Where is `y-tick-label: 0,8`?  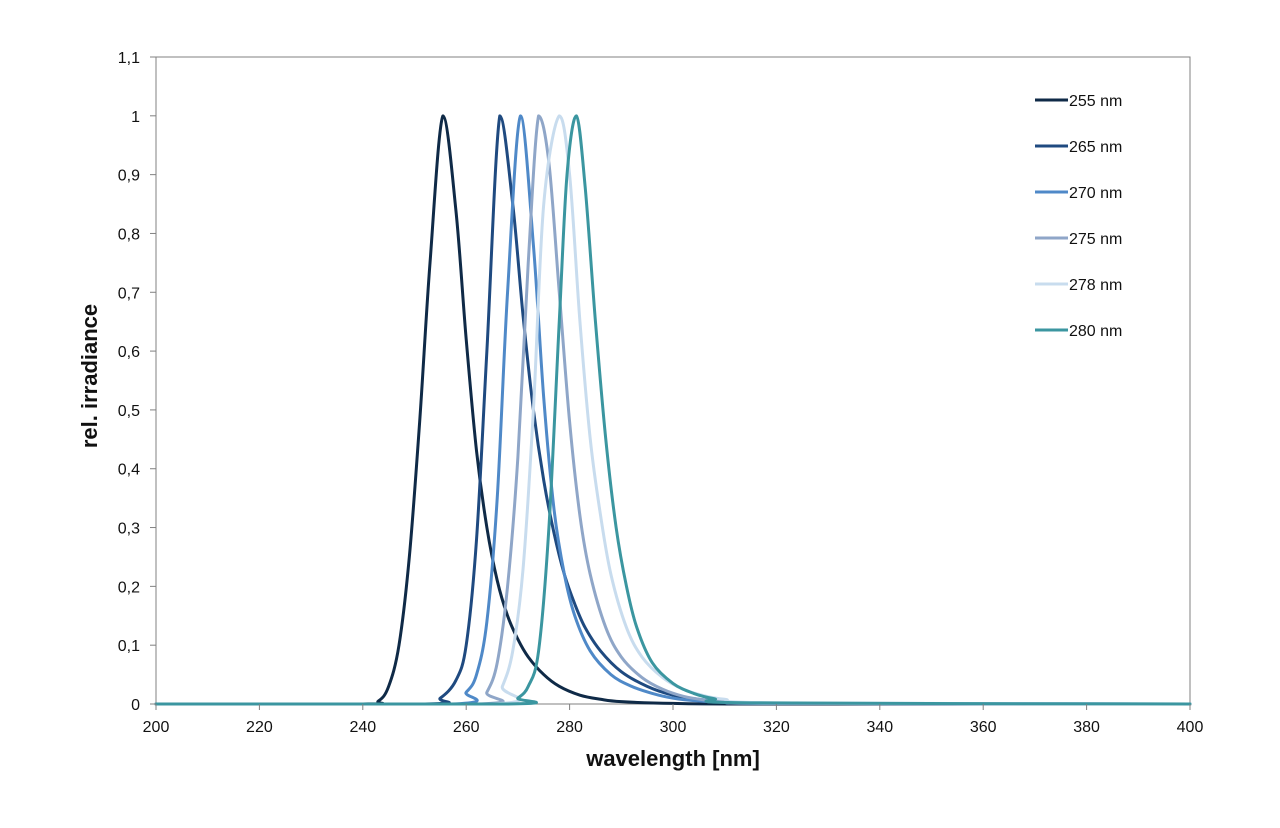 y-tick-label: 0,8 is located at coordinates (129, 234).